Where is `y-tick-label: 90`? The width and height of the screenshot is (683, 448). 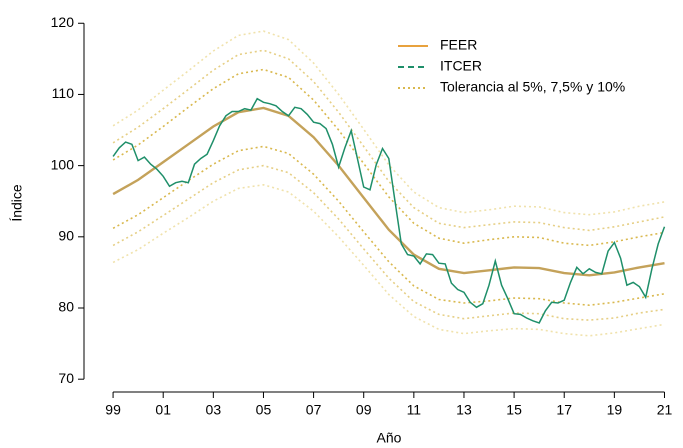 y-tick-label: 90 is located at coordinates (66, 236).